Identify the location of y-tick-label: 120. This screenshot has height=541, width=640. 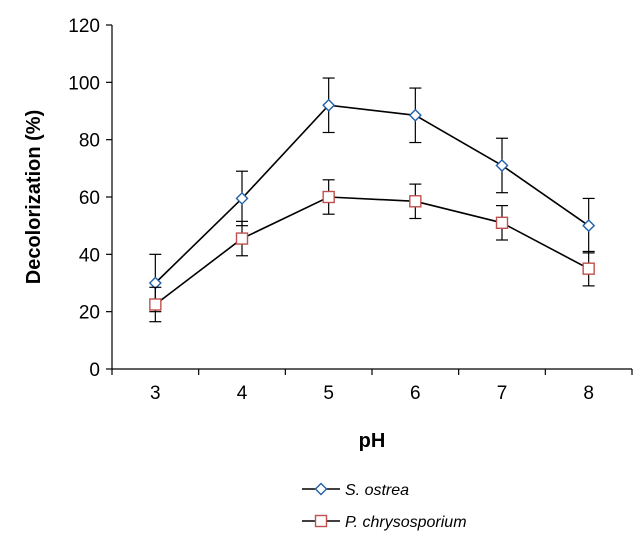
(84, 26).